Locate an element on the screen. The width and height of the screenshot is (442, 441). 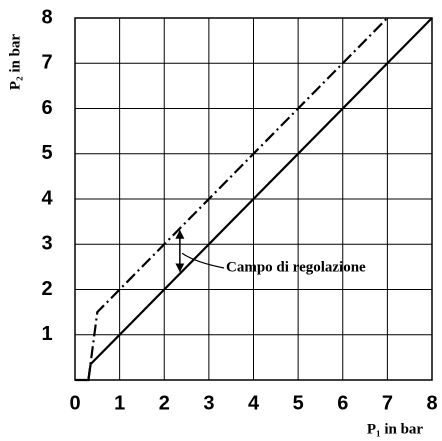
y-tick-label: 7 is located at coordinates (46, 63).